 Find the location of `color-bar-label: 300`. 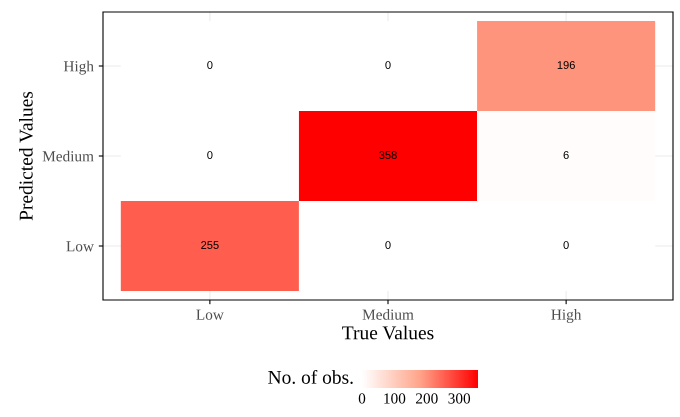

color-bar-label: 300 is located at coordinates (459, 398).